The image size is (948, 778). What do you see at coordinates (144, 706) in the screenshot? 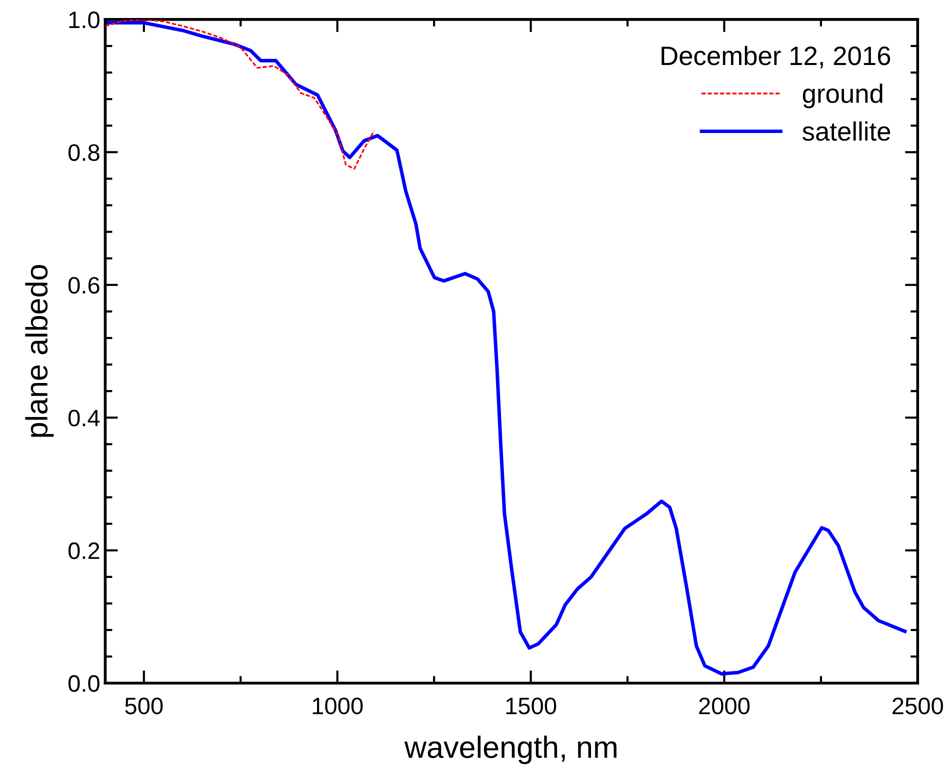
I see `x-tick-label: 500` at bounding box center [144, 706].